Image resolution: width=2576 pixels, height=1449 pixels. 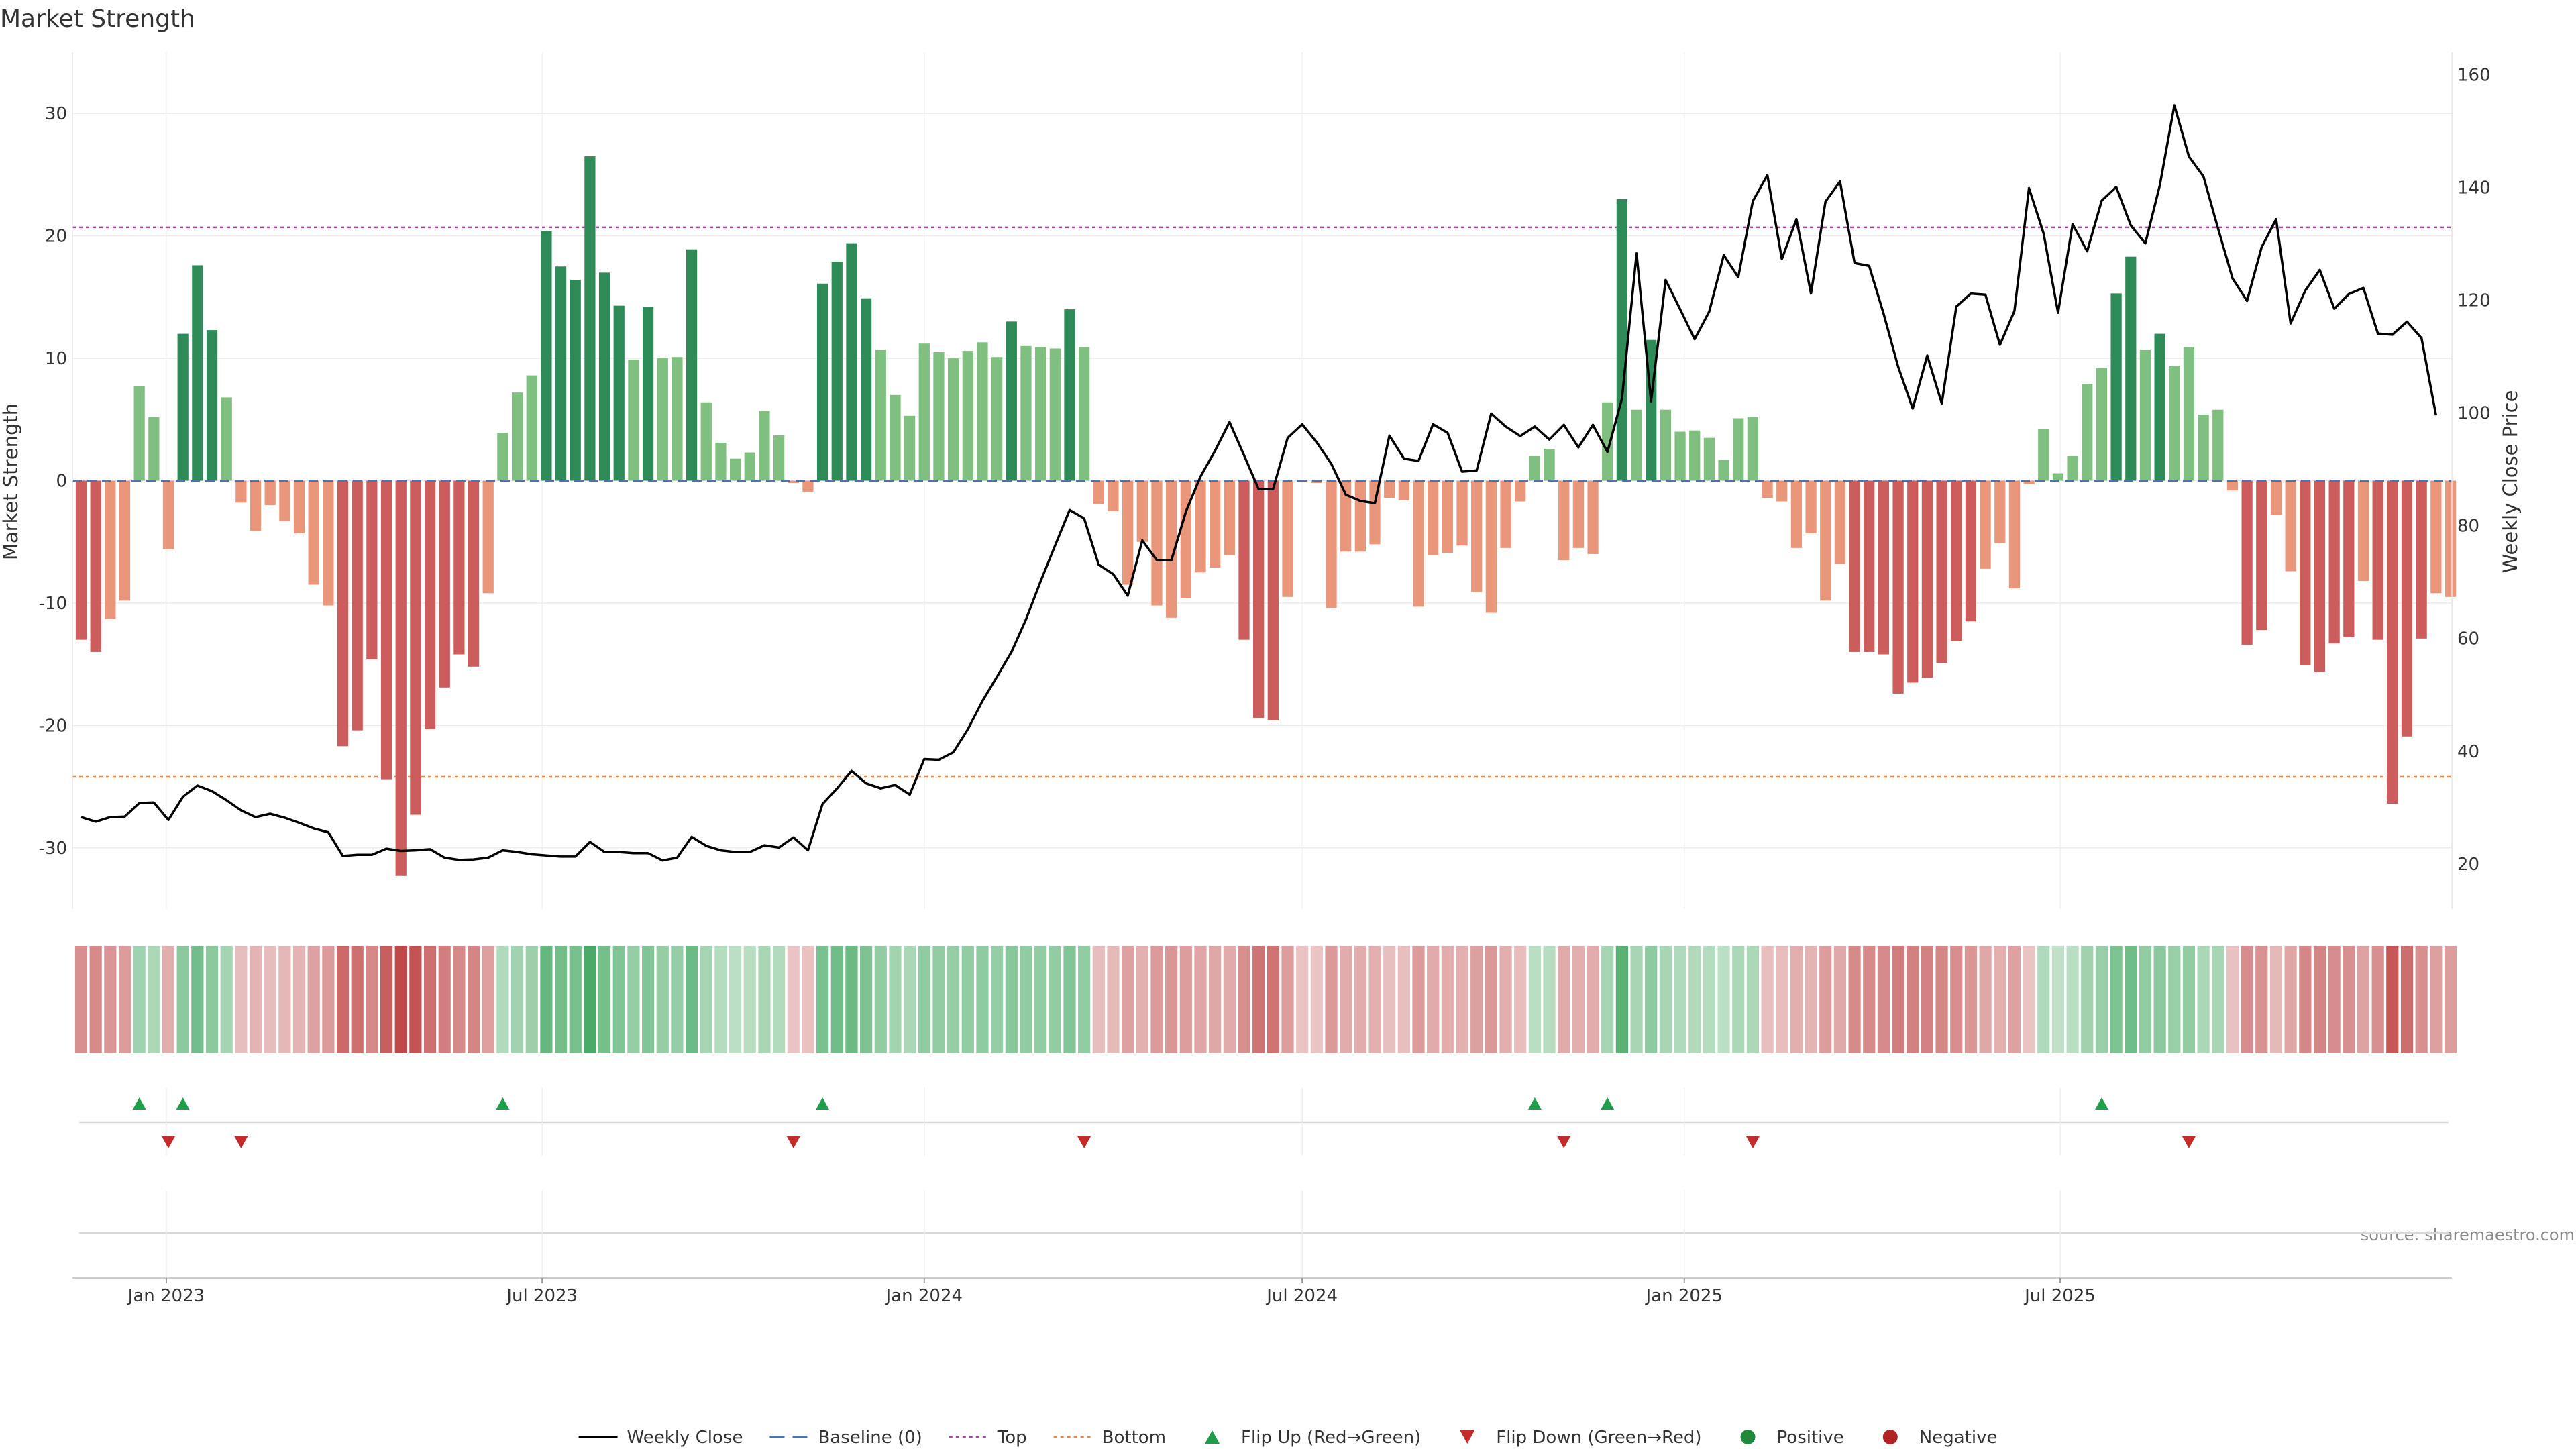 What do you see at coordinates (1134, 1438) in the screenshot?
I see `legend-label: Bottom` at bounding box center [1134, 1438].